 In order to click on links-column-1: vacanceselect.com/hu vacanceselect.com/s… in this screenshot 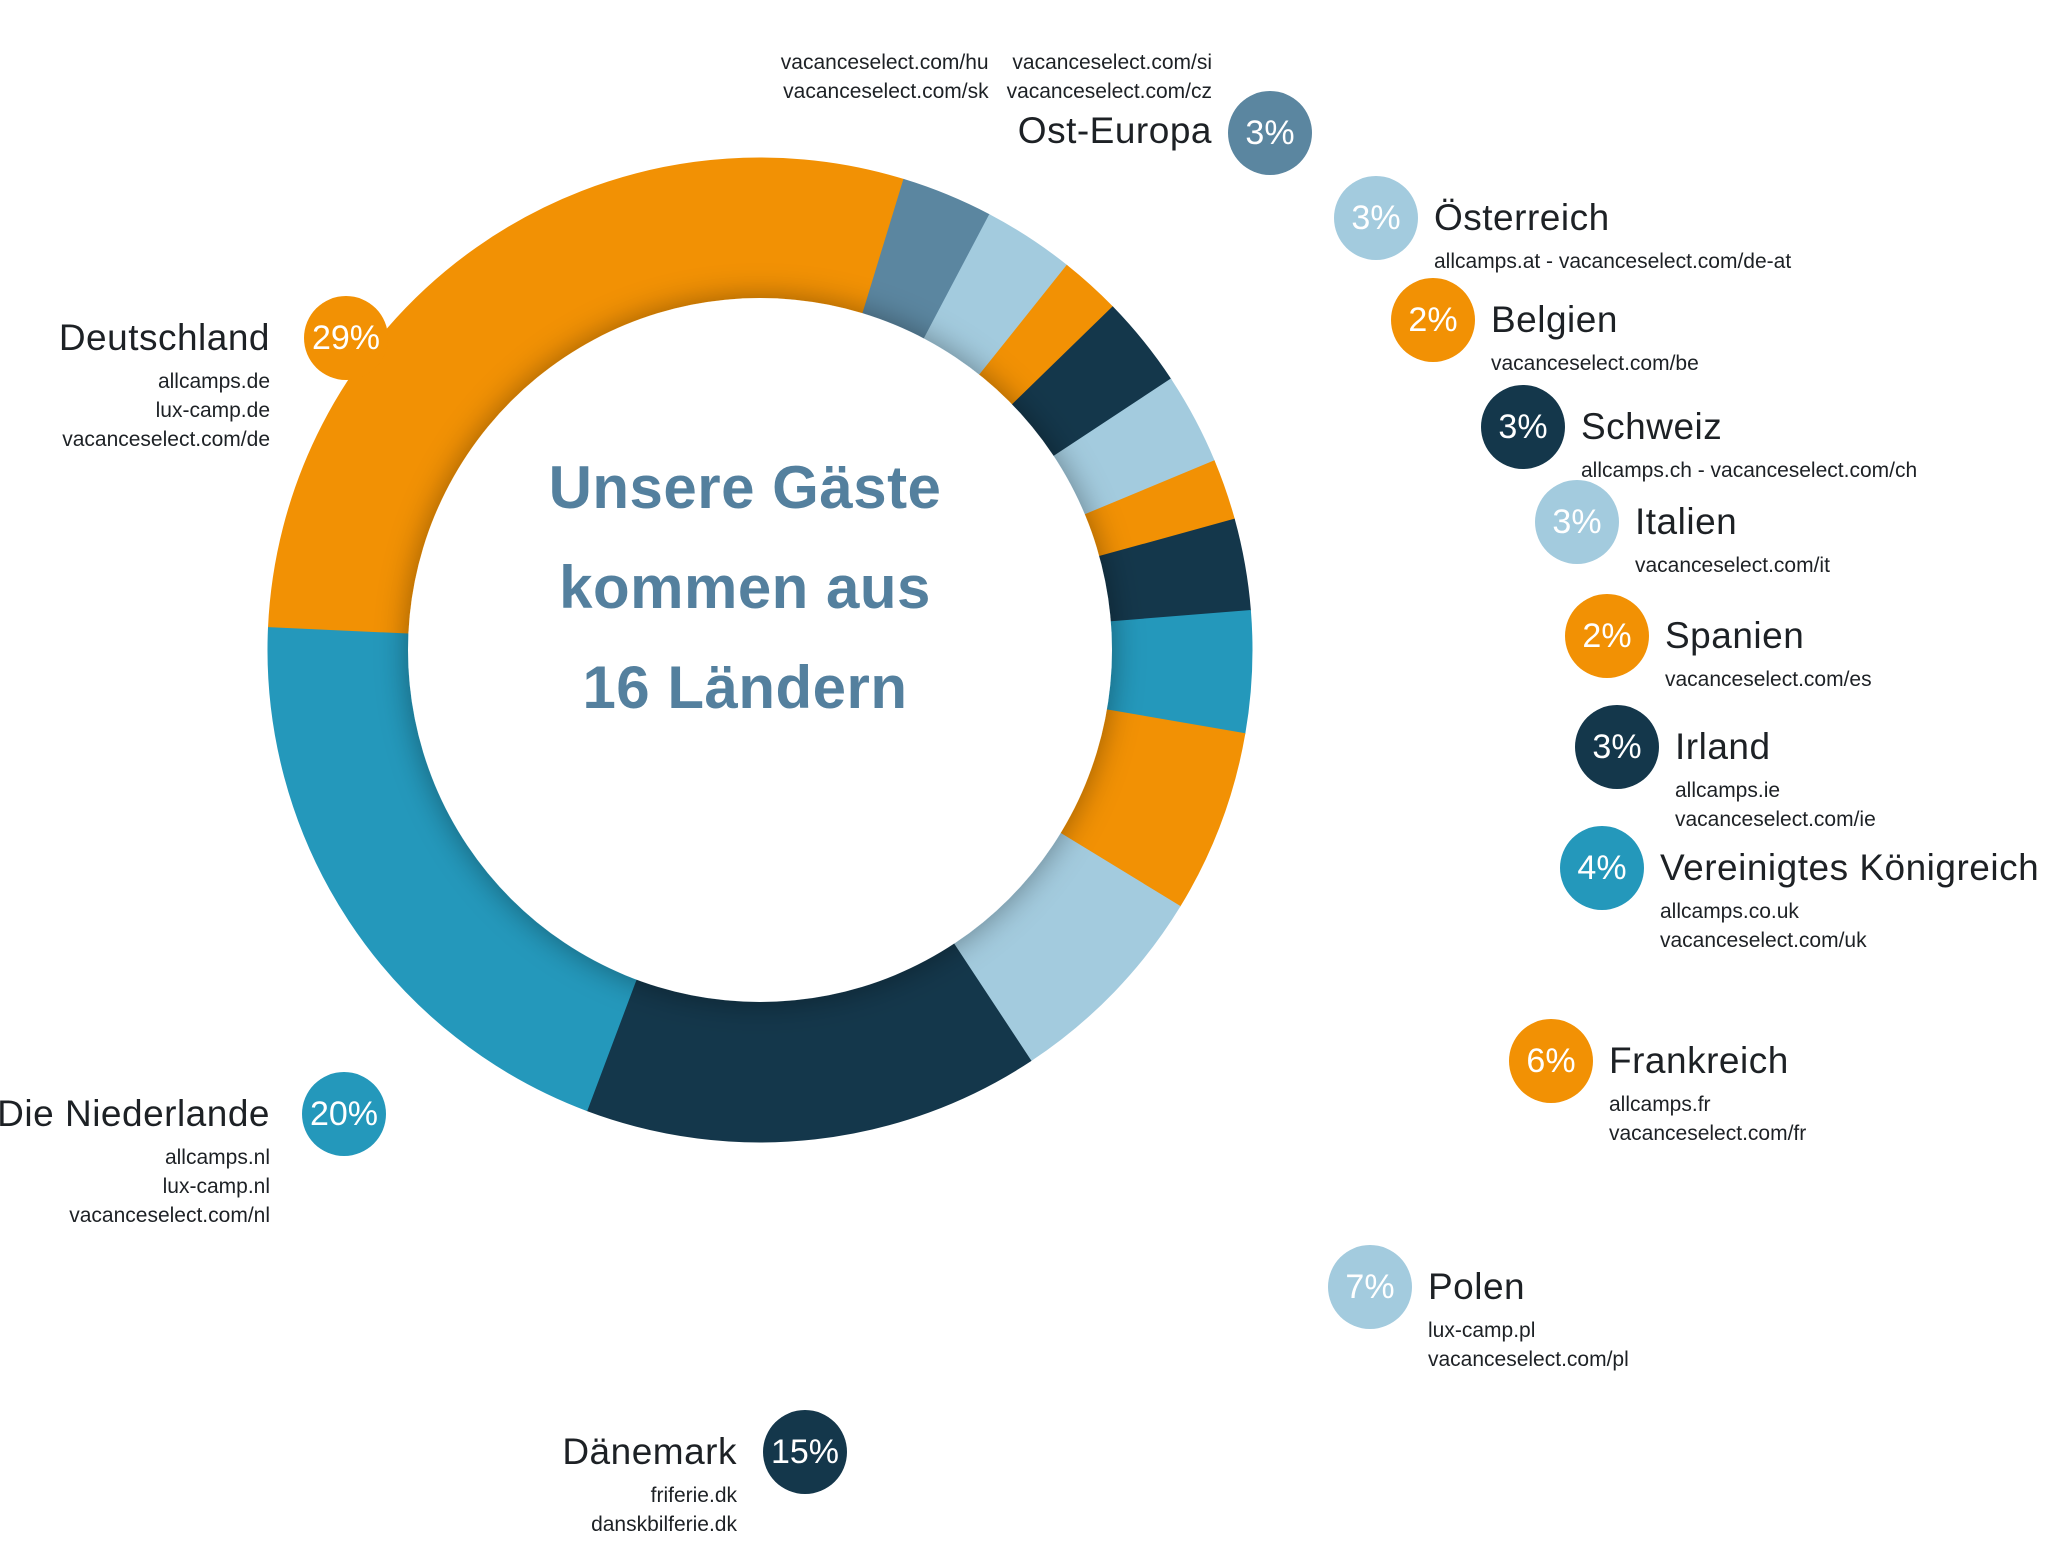, I will do `click(885, 77)`.